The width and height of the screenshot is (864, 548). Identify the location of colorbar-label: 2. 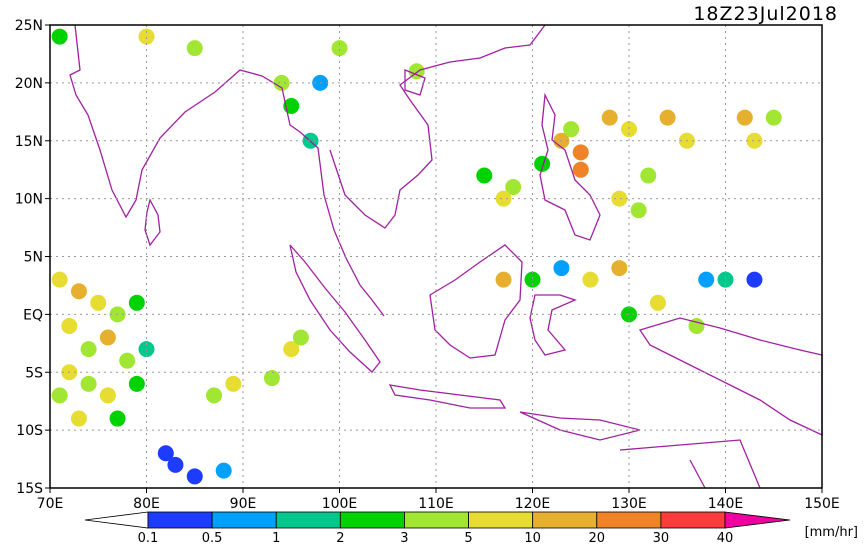
(340, 537).